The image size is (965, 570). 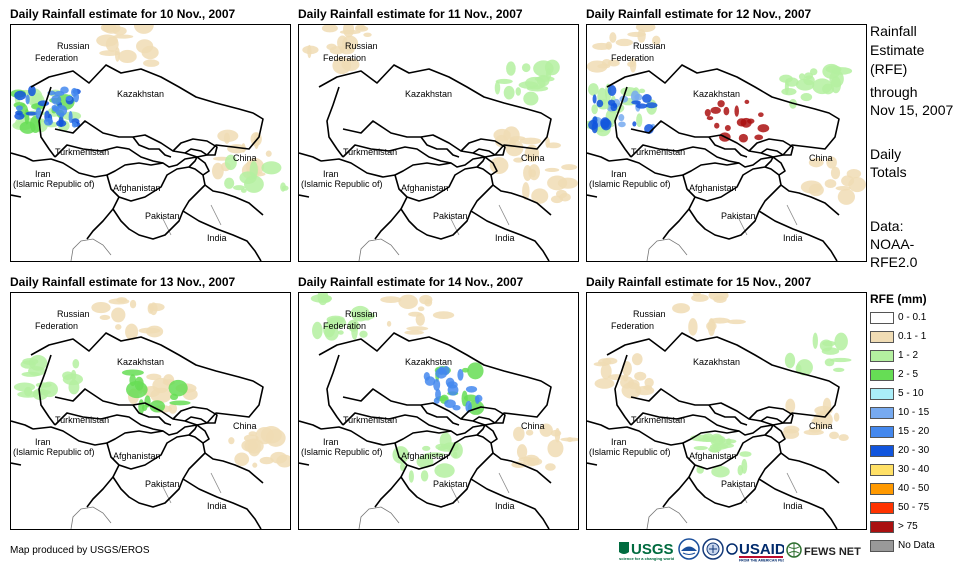 What do you see at coordinates (893, 31) in the screenshot?
I see `side-heading-1: Rainfall` at bounding box center [893, 31].